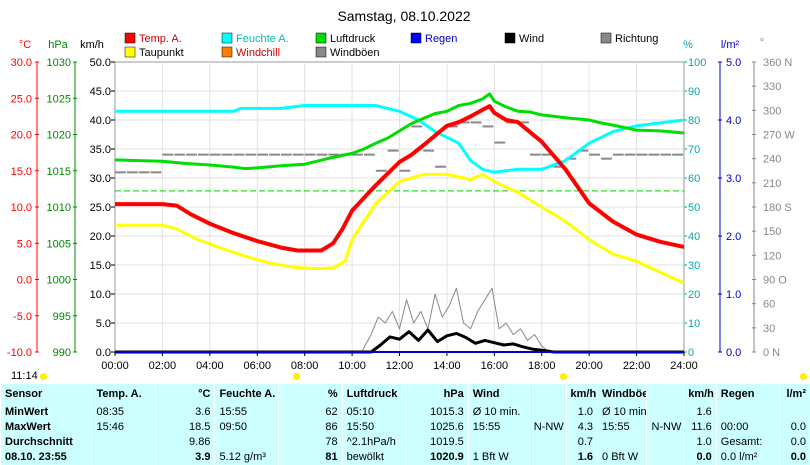  Describe the element at coordinates (373, 412) in the screenshot. I see `stats-cell: 05:10` at that location.